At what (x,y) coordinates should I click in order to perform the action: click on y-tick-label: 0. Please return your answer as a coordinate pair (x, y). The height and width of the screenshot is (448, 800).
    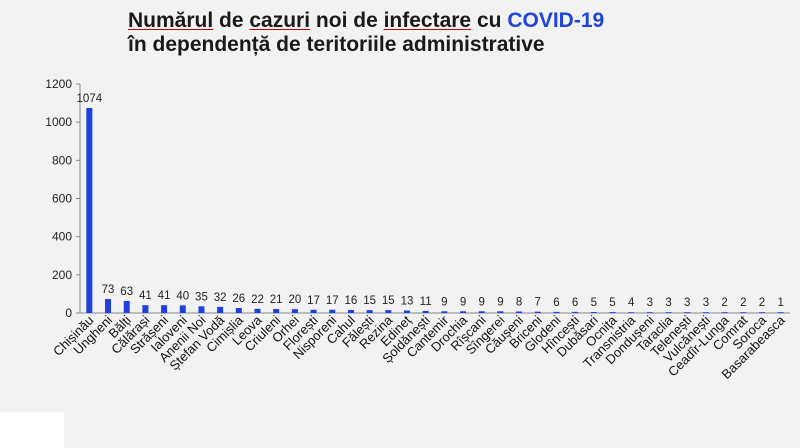
    Looking at the image, I should click on (68, 313).